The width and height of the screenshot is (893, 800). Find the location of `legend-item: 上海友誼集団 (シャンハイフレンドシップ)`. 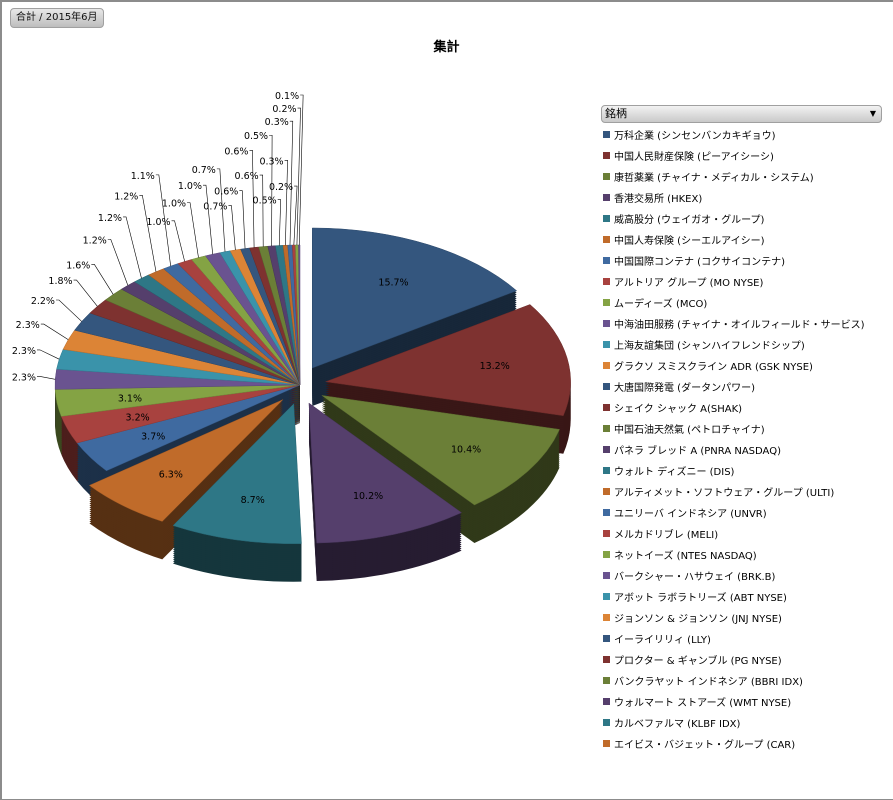

legend-item: 上海友誼集団 (シャンハイフレンドシップ) is located at coordinates (733, 344).